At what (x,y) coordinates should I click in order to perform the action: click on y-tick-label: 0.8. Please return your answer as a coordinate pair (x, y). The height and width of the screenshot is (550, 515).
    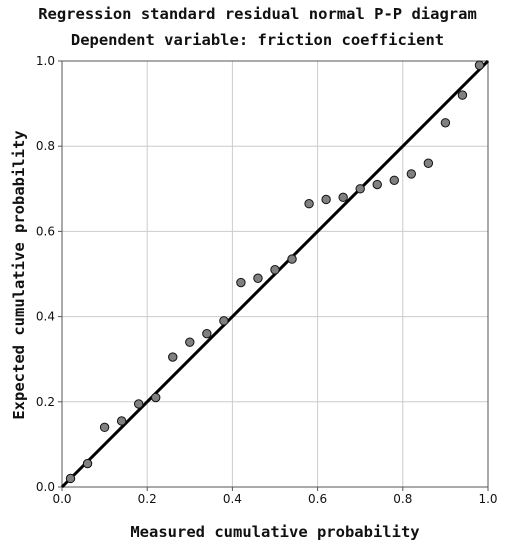
    Looking at the image, I should click on (45, 146).